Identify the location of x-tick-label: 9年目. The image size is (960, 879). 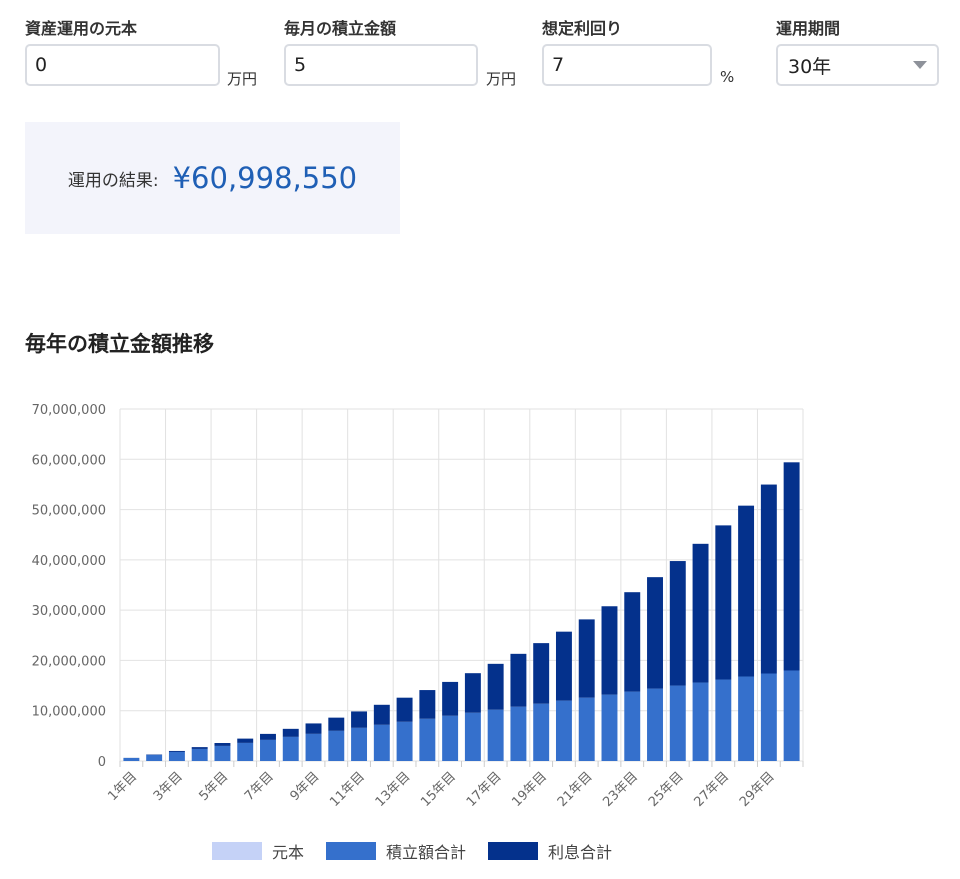
(304, 786).